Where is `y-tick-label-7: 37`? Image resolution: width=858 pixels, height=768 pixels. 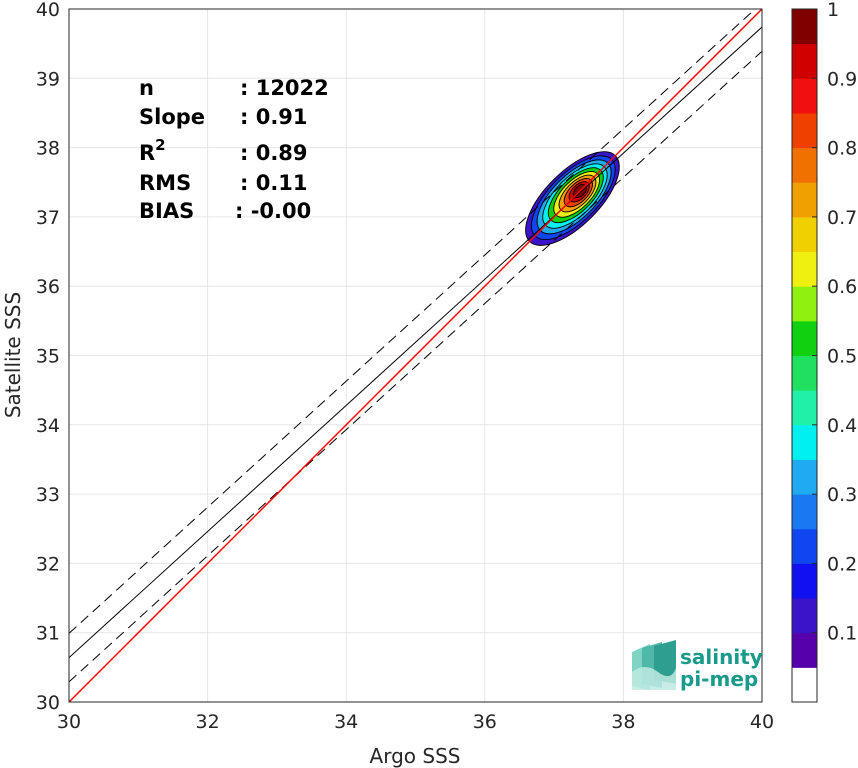
y-tick-label-7: 37 is located at coordinates (48, 218).